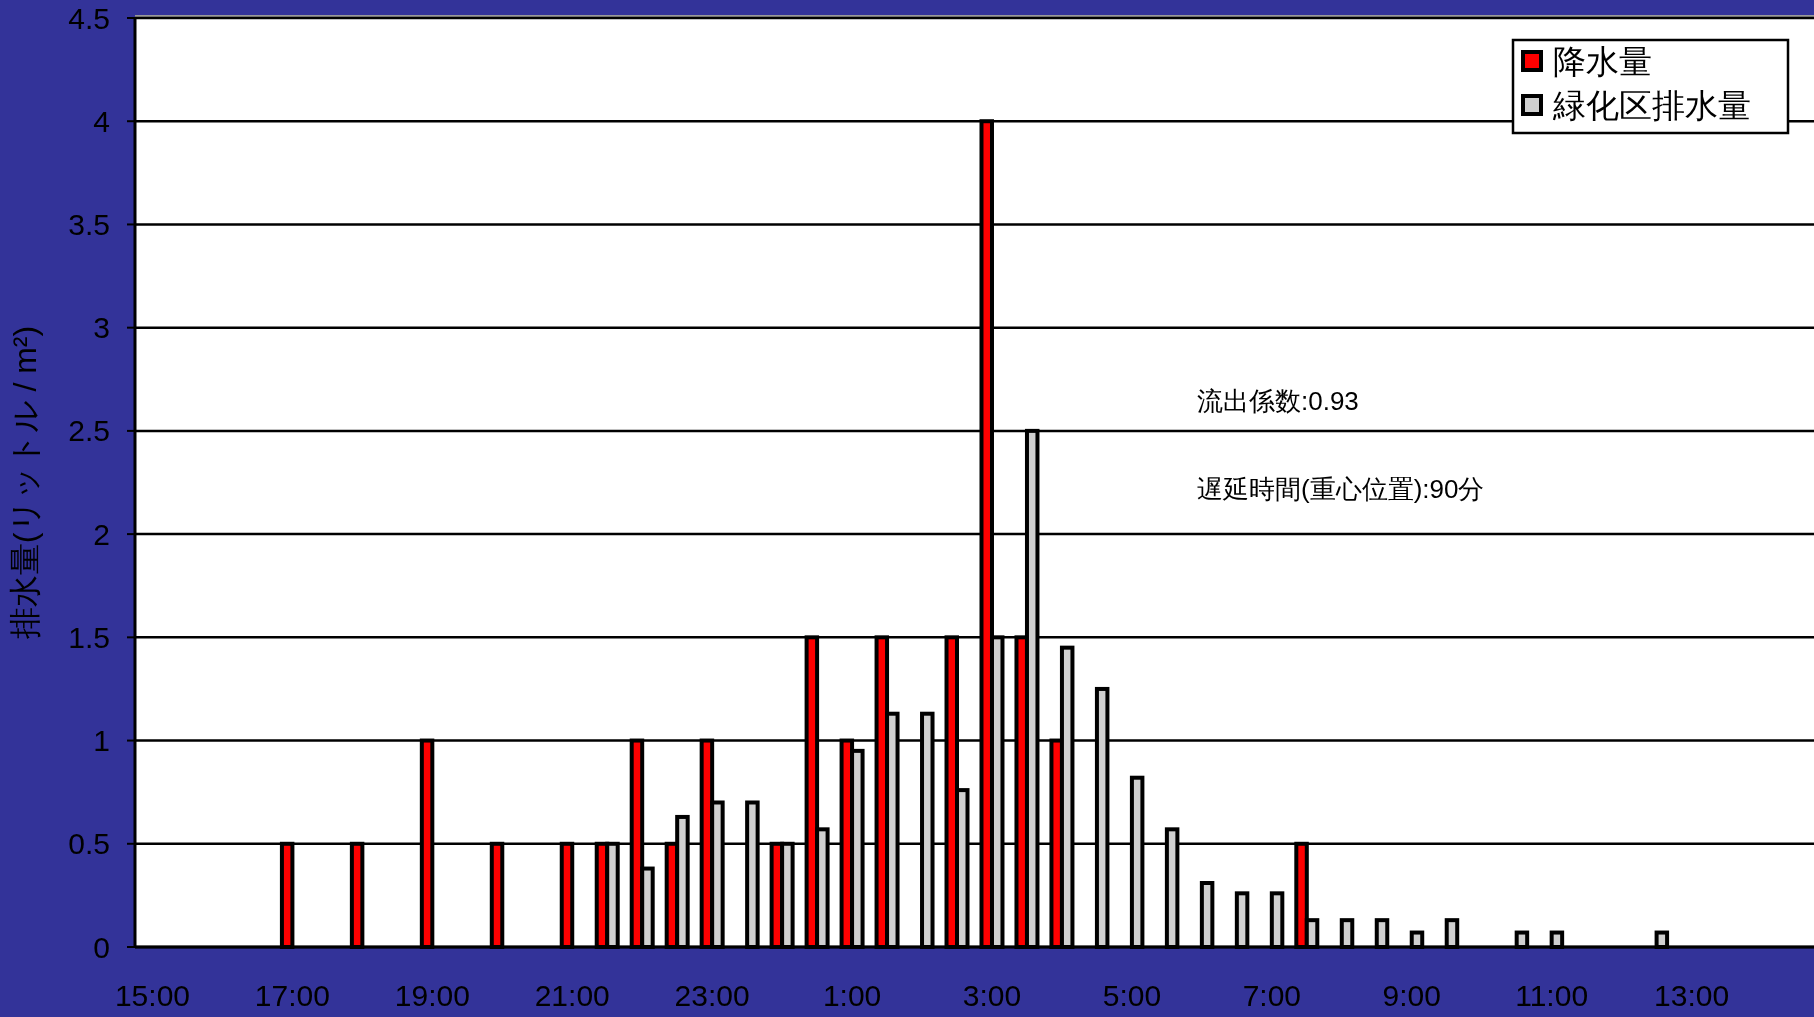 This screenshot has width=1814, height=1017. Describe the element at coordinates (89, 637) in the screenshot. I see `y-tick-label: 1.5` at that location.